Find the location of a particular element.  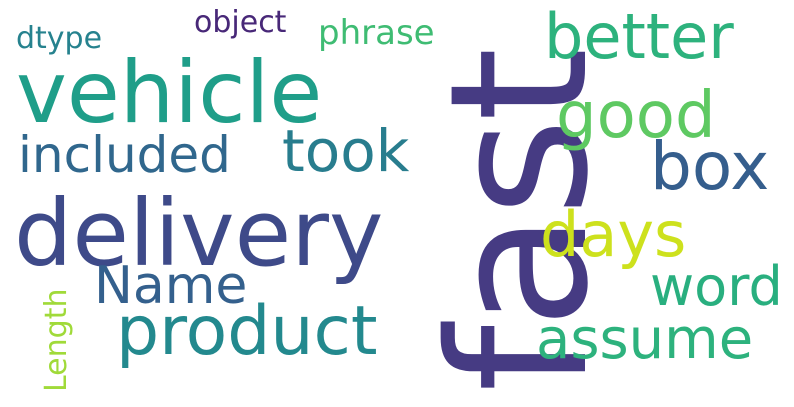

word-length: Length is located at coordinates (56, 340).